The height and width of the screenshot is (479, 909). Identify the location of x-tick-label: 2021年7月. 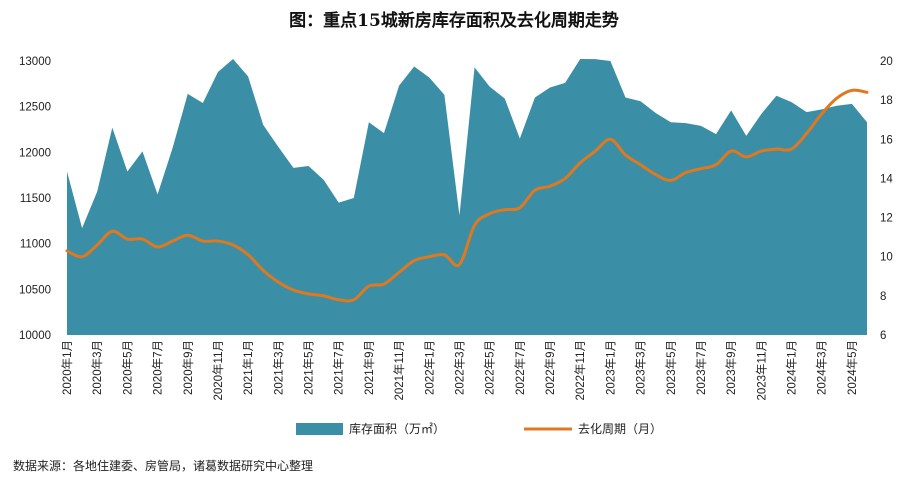
(339, 367).